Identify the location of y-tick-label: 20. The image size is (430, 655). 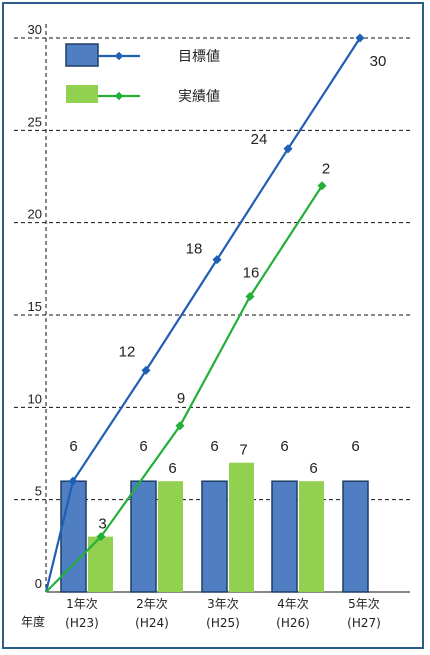
(35, 214).